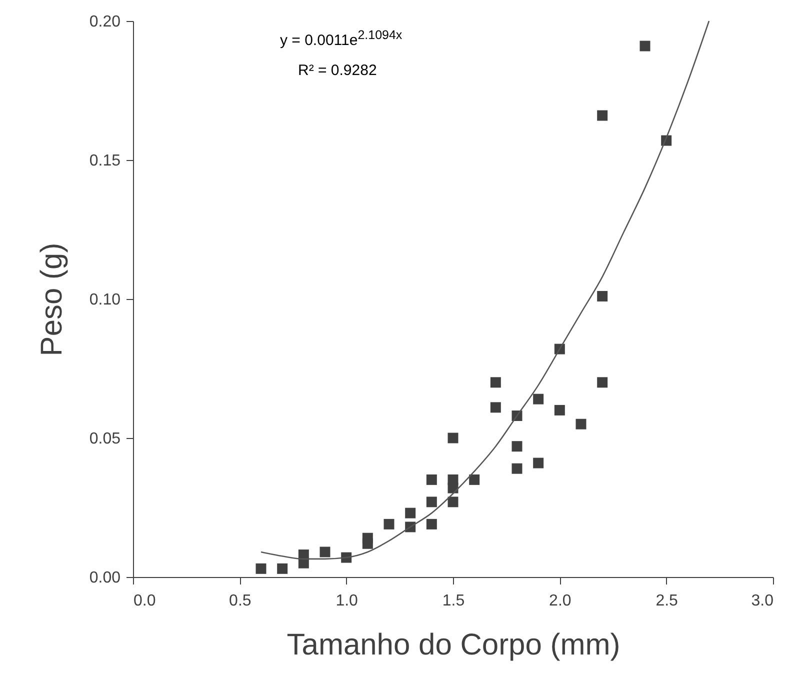 Image resolution: width=794 pixels, height=677 pixels. Describe the element at coordinates (105, 578) in the screenshot. I see `y-tick-label: 0.00` at that location.